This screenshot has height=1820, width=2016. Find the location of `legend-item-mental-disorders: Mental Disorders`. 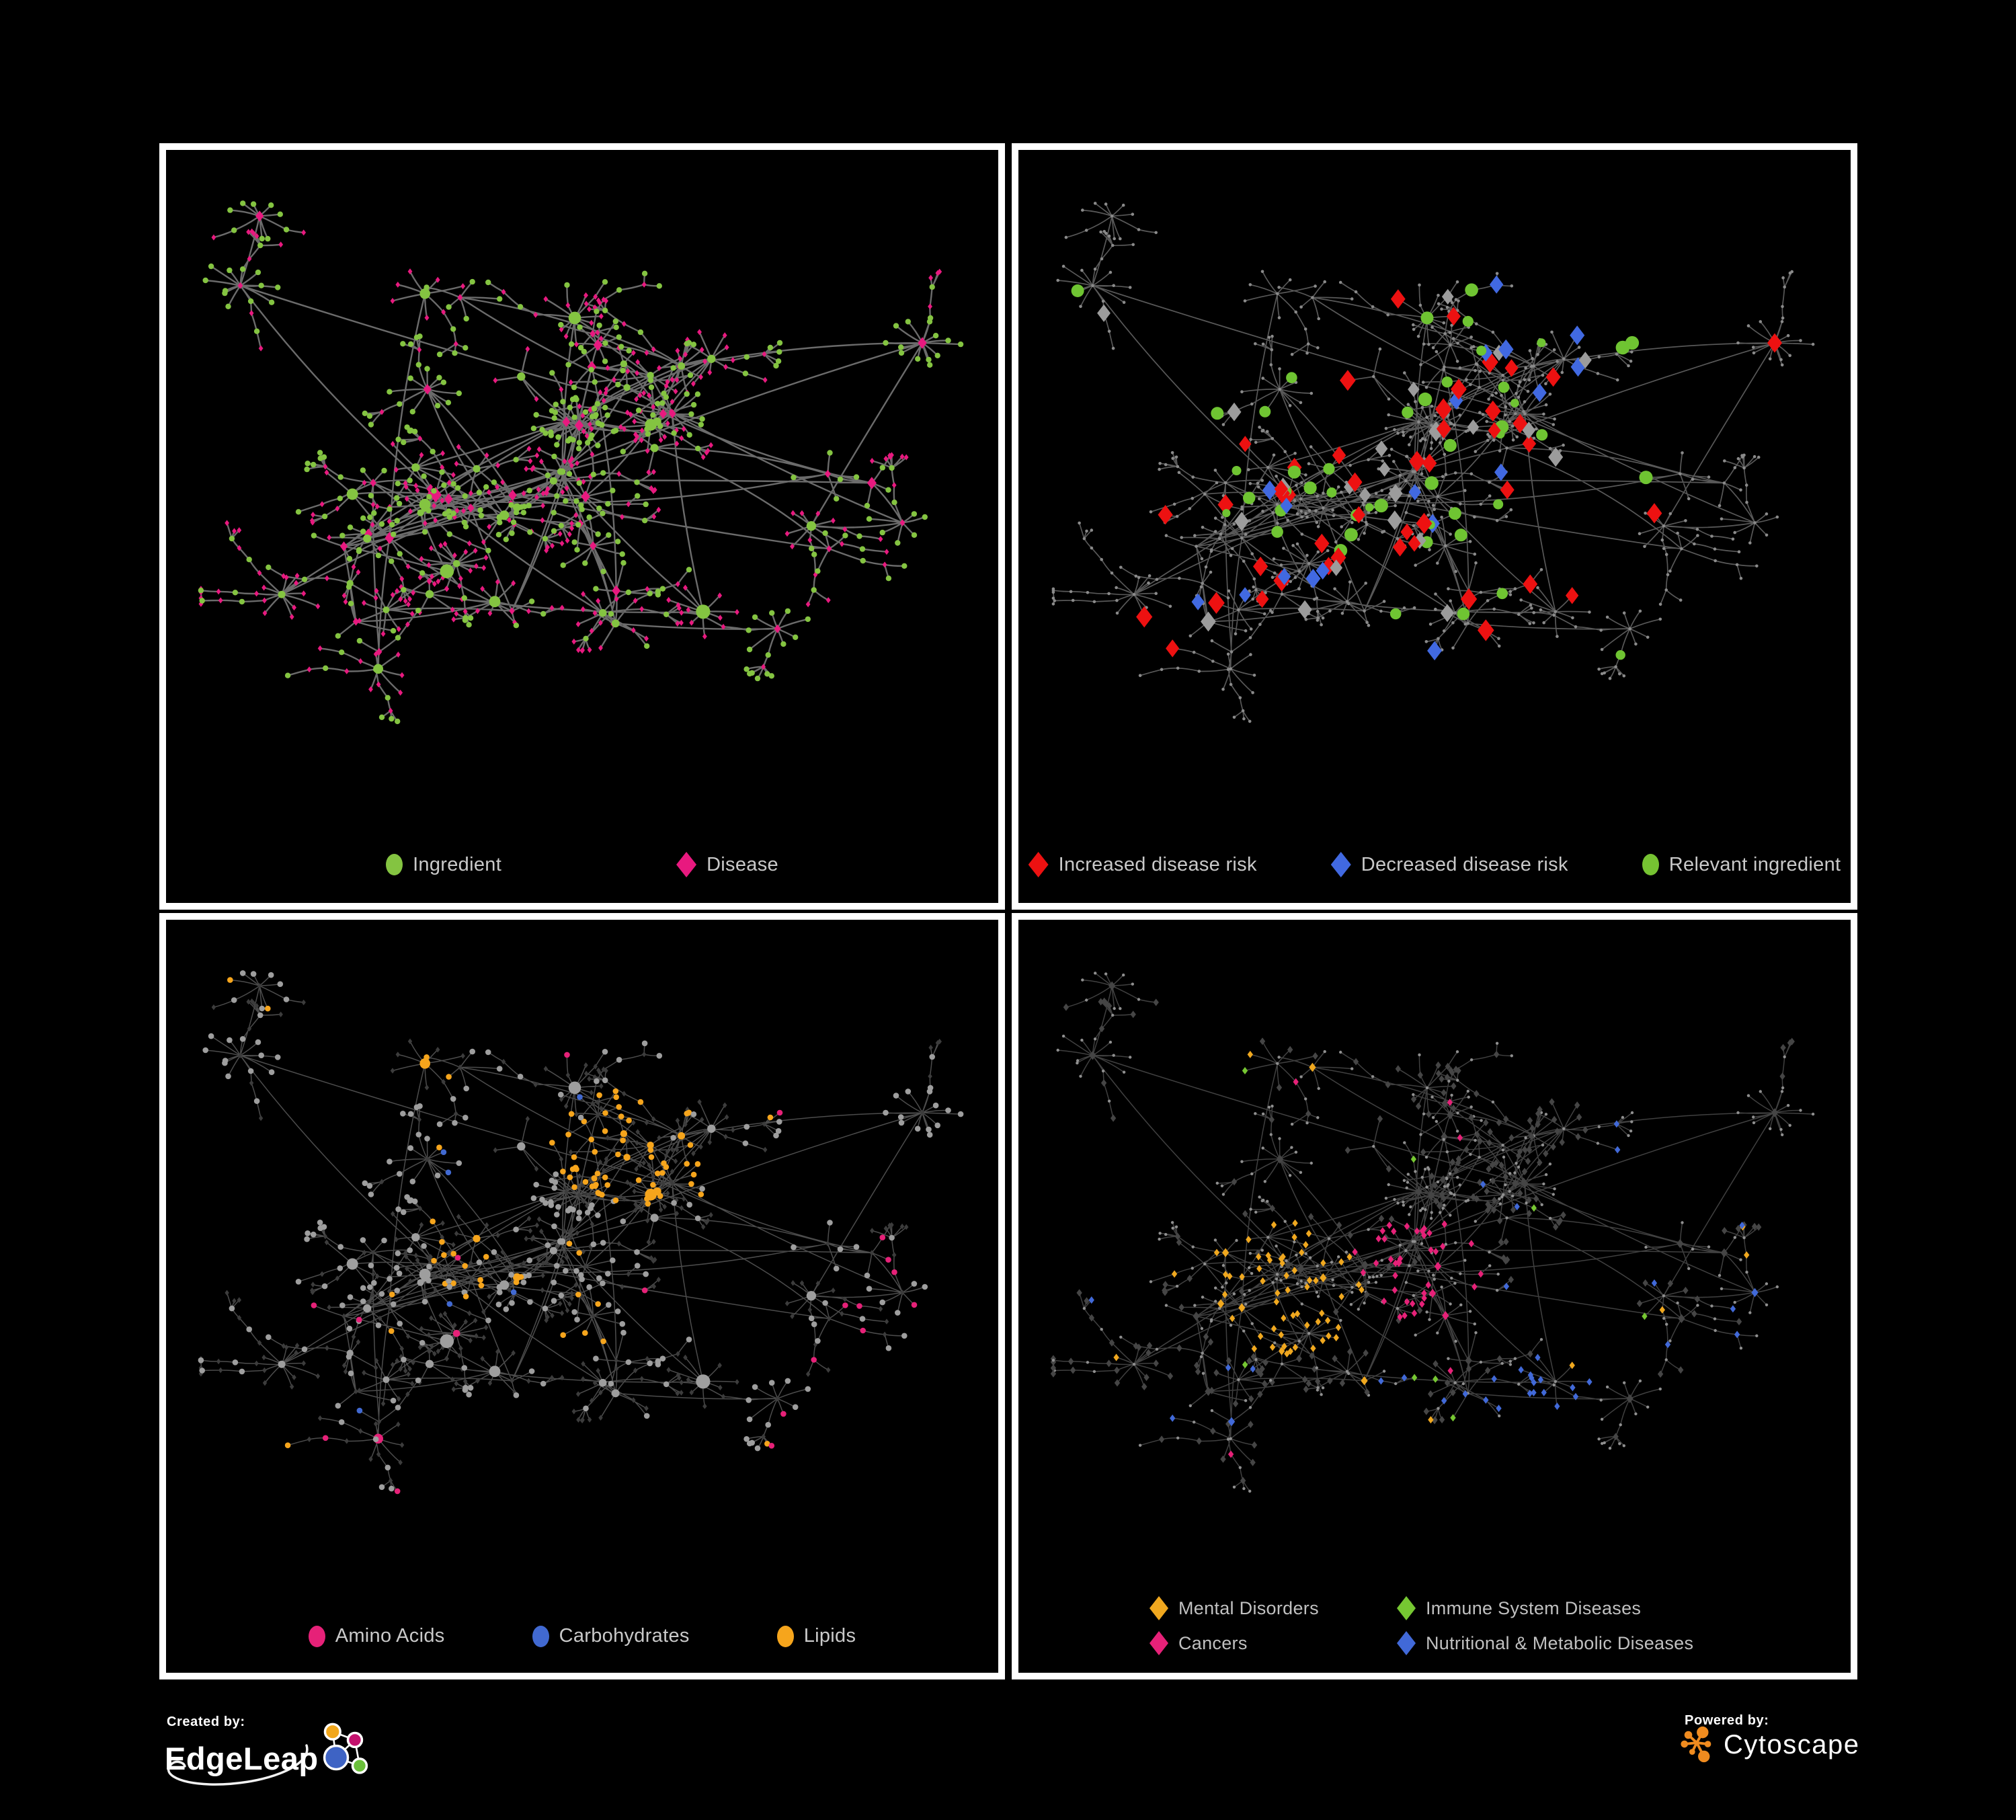

legend-item-mental-disorders: Mental Disorders is located at coordinates (1273, 1608).